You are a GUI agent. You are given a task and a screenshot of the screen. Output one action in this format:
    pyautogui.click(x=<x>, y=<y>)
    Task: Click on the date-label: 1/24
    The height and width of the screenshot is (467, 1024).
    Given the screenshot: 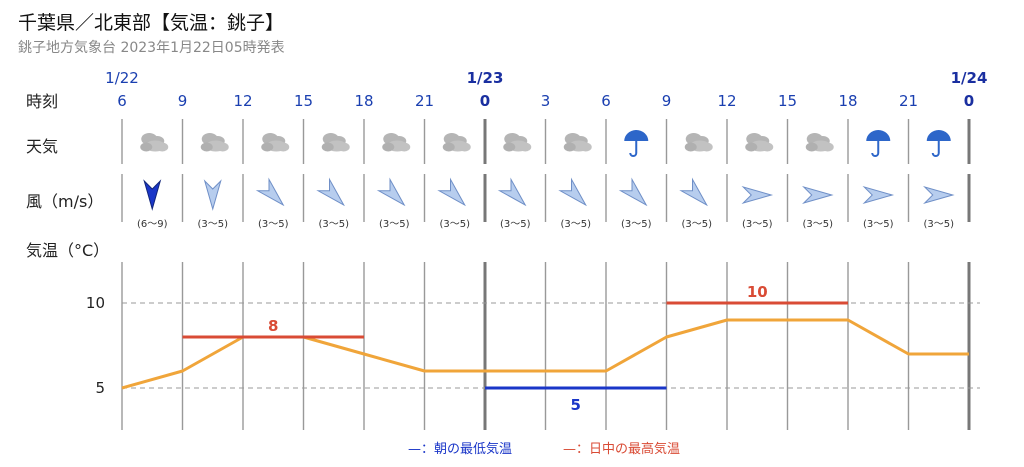 What is the action you would take?
    pyautogui.click(x=969, y=78)
    